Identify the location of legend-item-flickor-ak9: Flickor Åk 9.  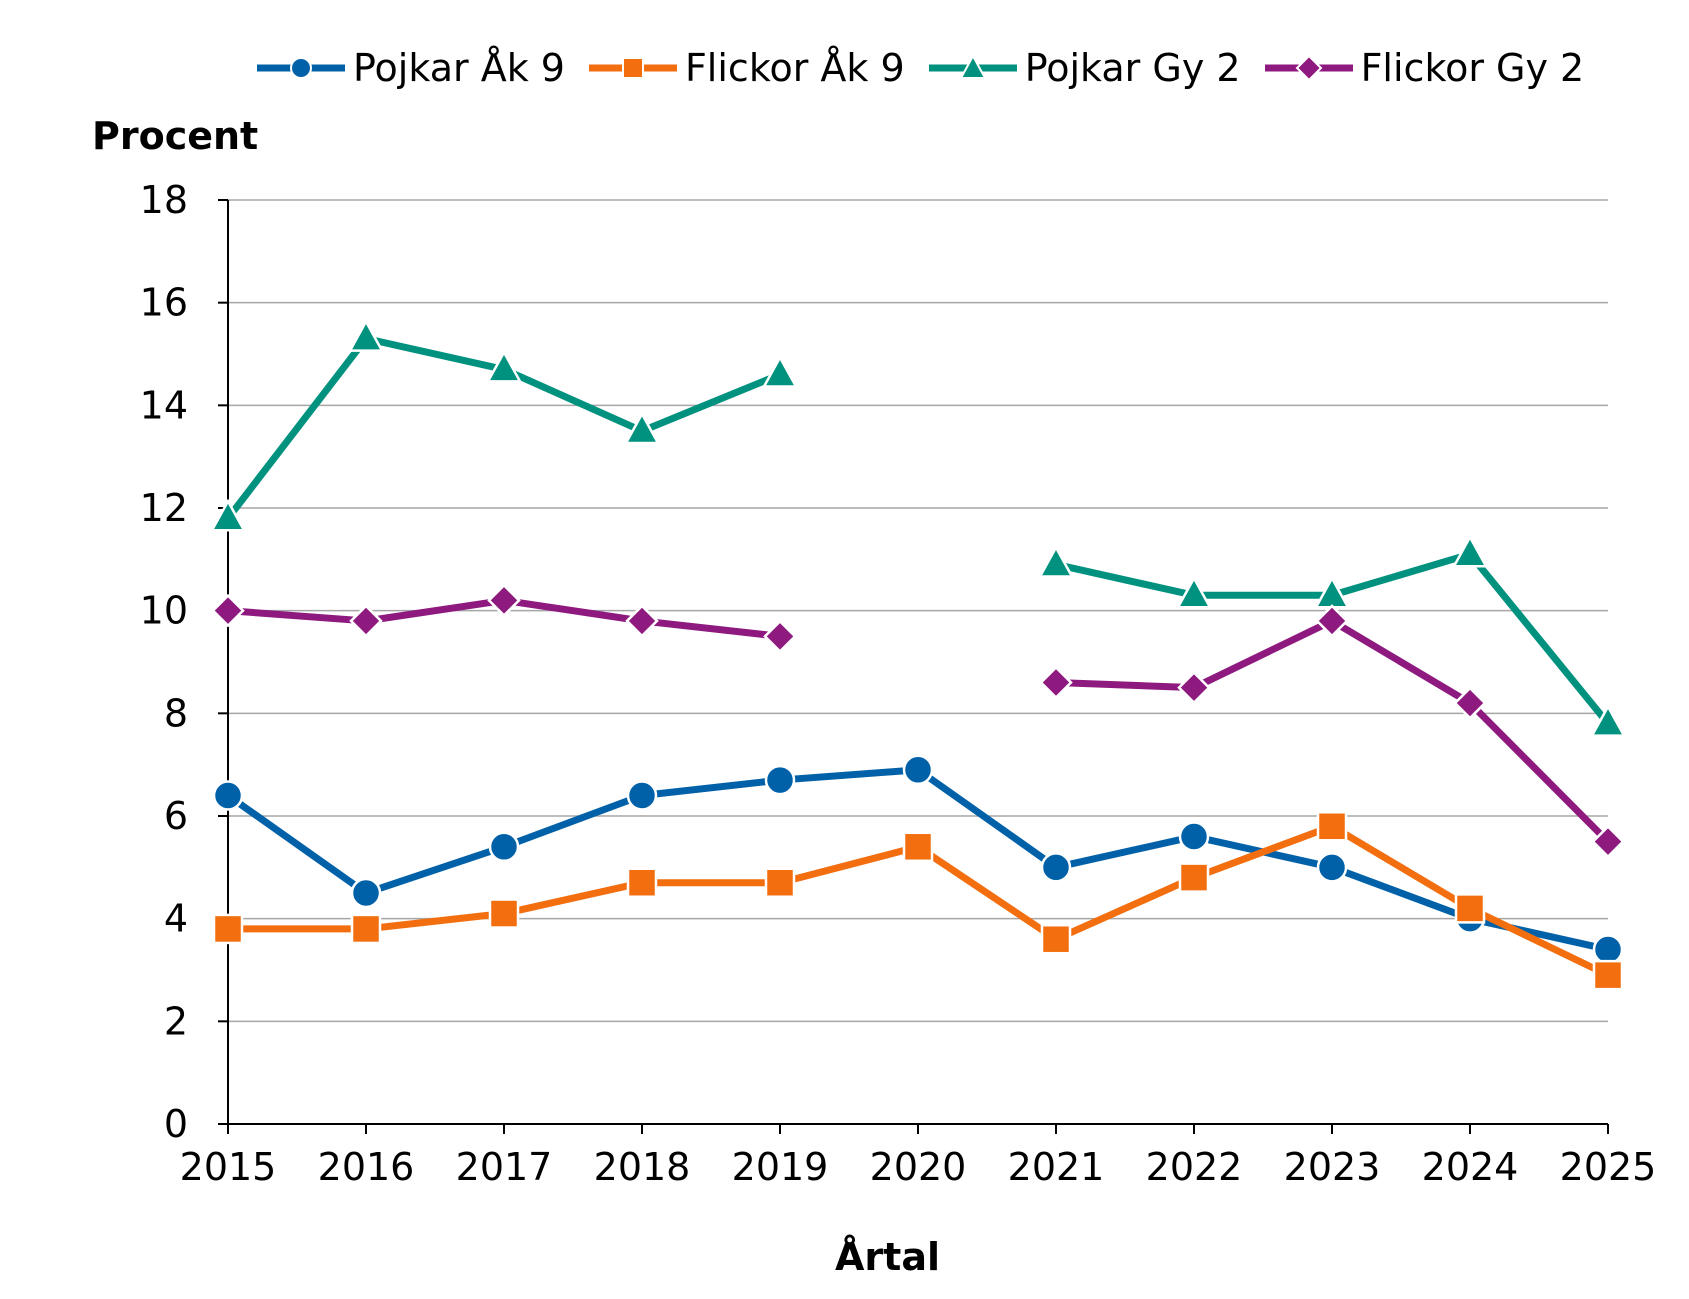
(746, 68).